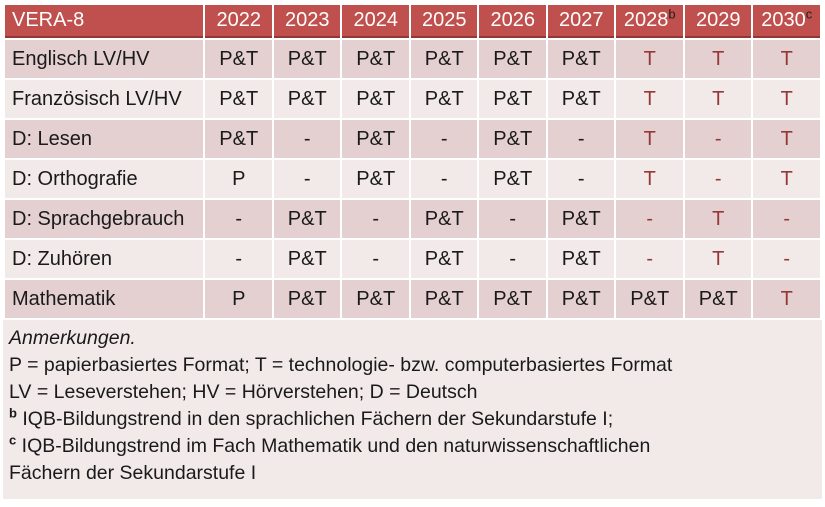  I want to click on row-label: D: Zuhören, so click(104, 259).